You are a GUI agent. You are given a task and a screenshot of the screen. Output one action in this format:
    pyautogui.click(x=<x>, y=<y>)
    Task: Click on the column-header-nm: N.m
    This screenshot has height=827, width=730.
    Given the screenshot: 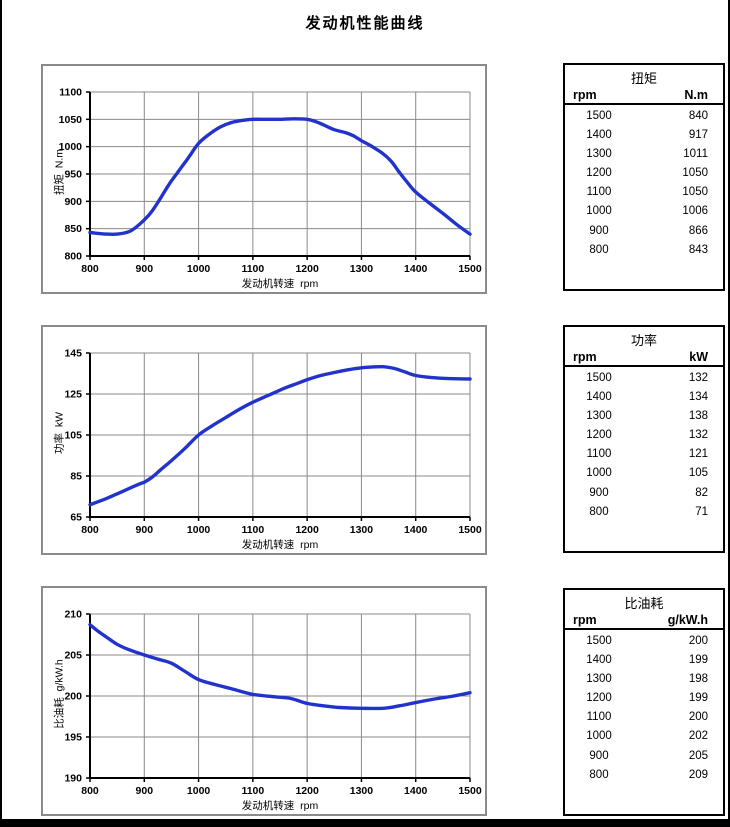 What is the action you would take?
    pyautogui.click(x=696, y=95)
    